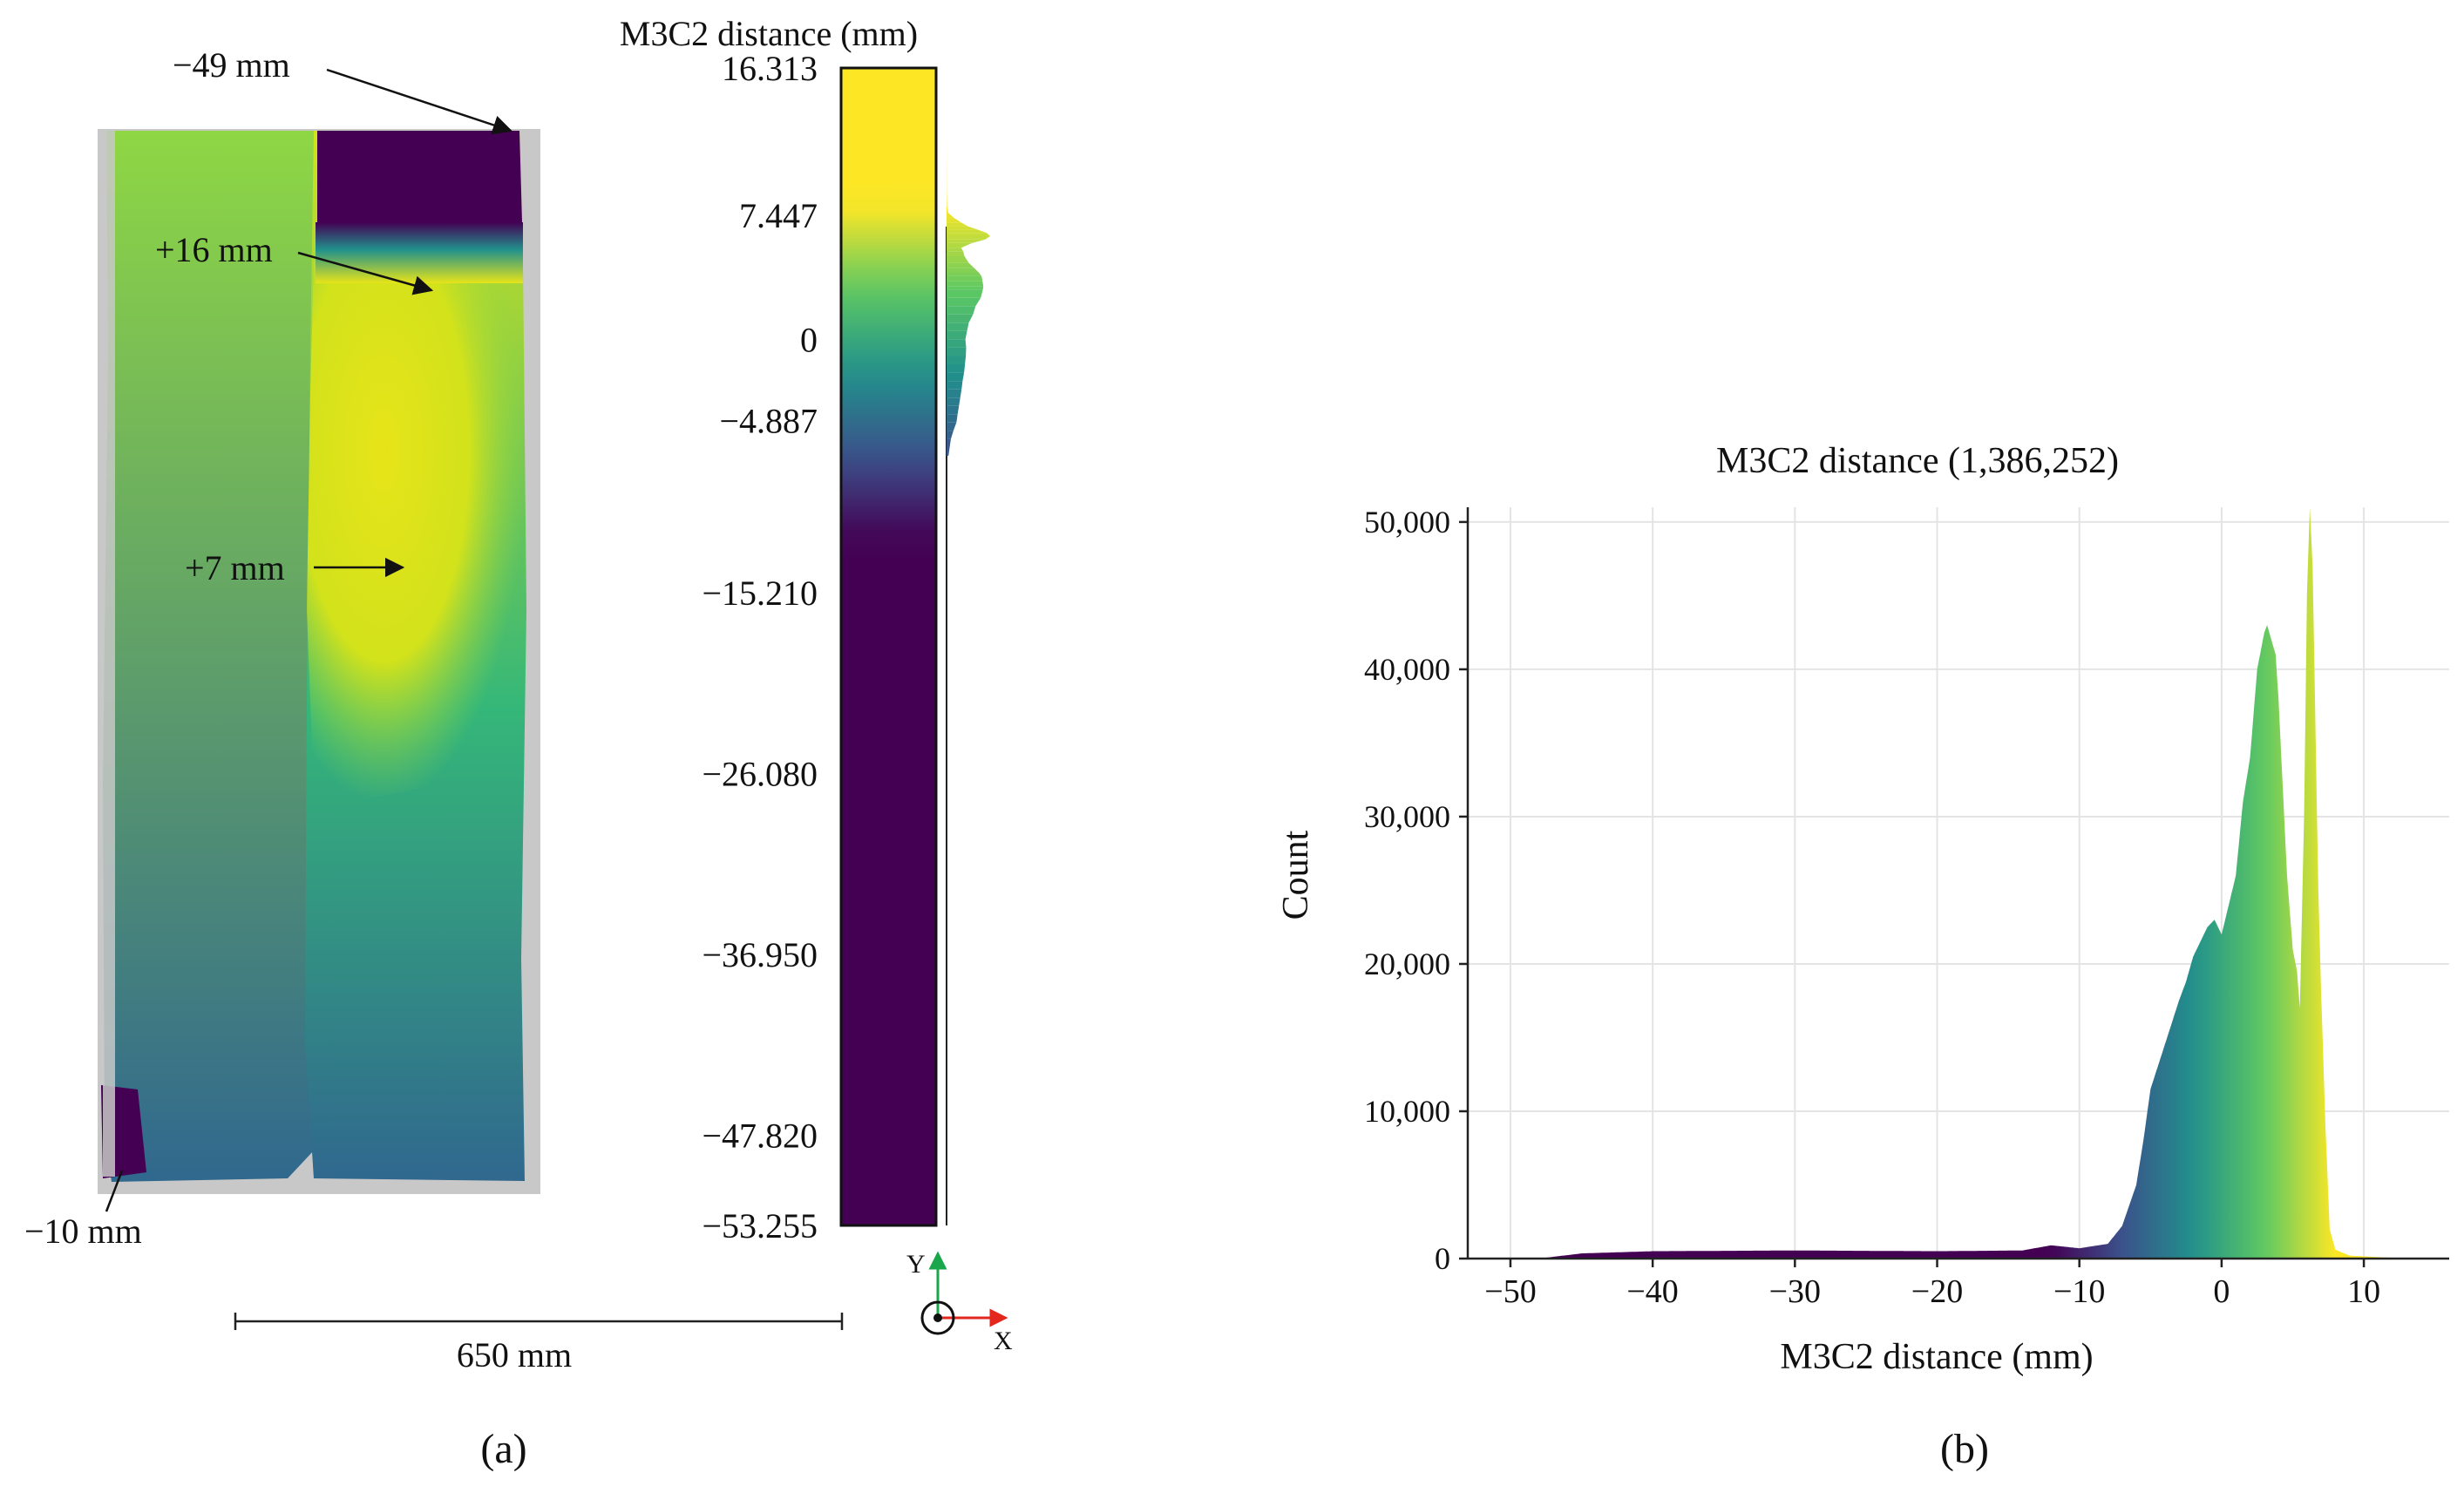 The width and height of the screenshot is (2464, 1500). Describe the element at coordinates (503, 1449) in the screenshot. I see `caption-a: (a)` at that location.